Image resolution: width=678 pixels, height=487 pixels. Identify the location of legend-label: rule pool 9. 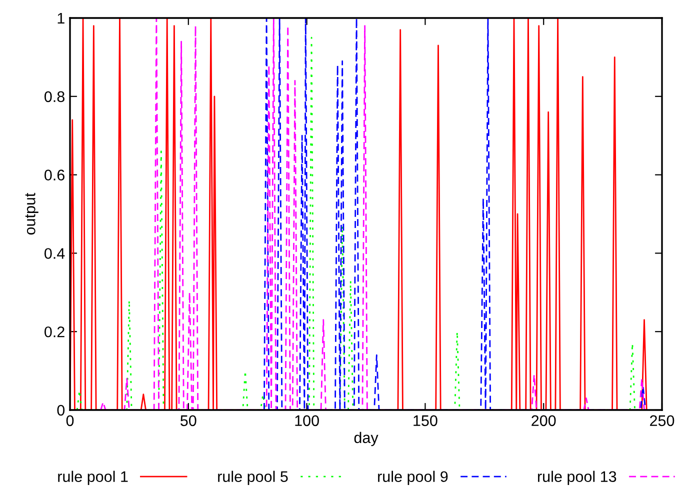
(413, 478).